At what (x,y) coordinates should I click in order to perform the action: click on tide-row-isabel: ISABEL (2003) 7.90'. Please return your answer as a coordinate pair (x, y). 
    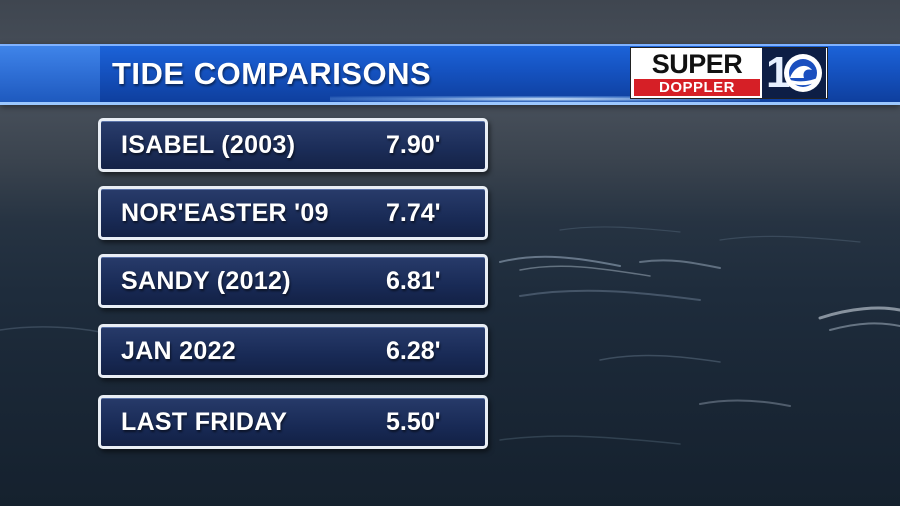
    Looking at the image, I should click on (293, 145).